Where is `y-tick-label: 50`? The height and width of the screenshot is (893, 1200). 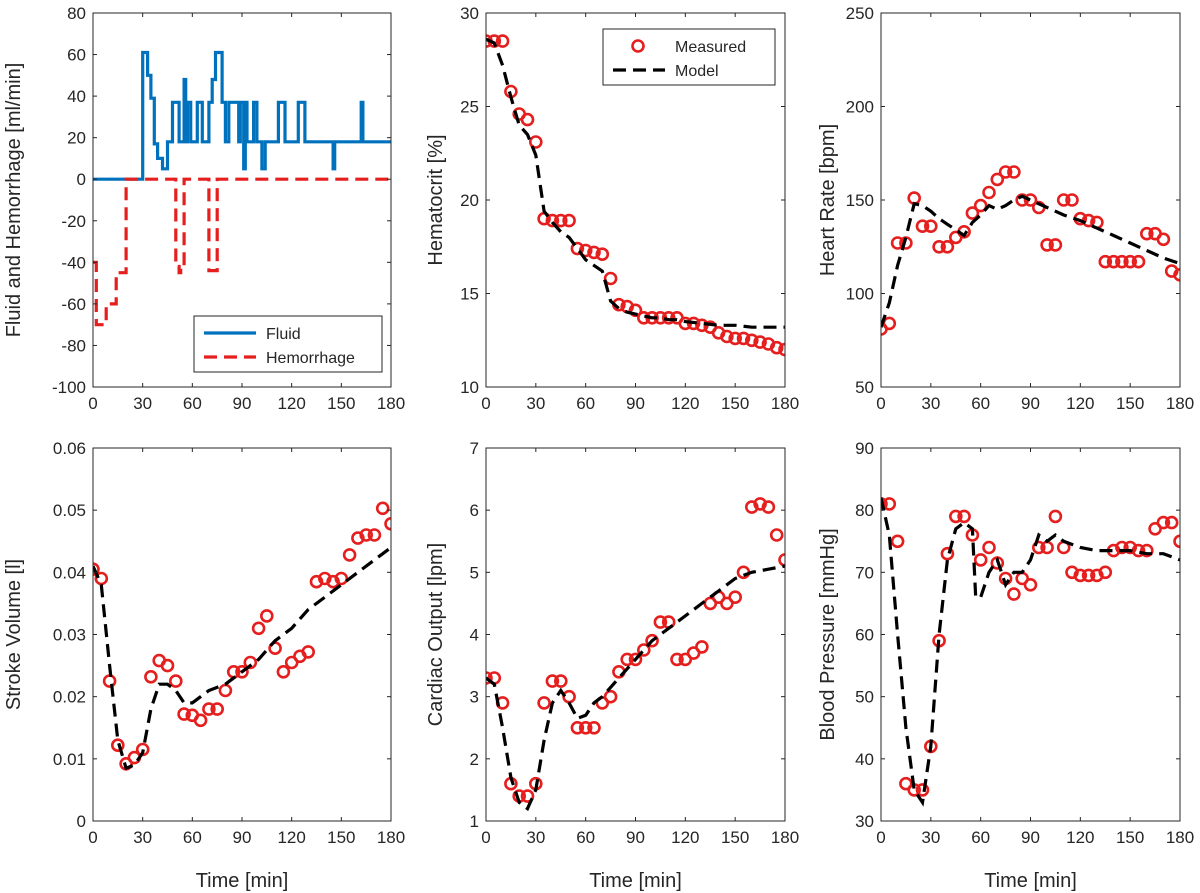
y-tick-label: 50 is located at coordinates (864, 387).